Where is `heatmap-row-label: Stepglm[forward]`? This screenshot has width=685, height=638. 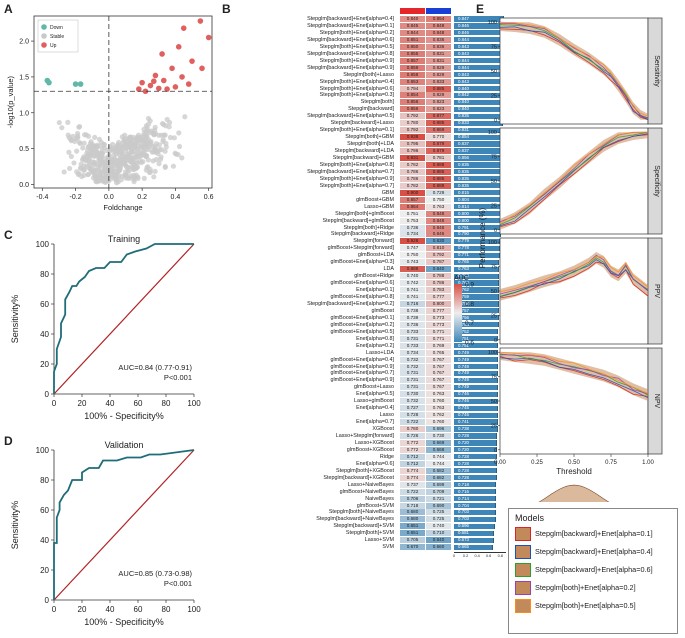 heatmap-row-label: Stepglm[forward] is located at coordinates (373, 241).